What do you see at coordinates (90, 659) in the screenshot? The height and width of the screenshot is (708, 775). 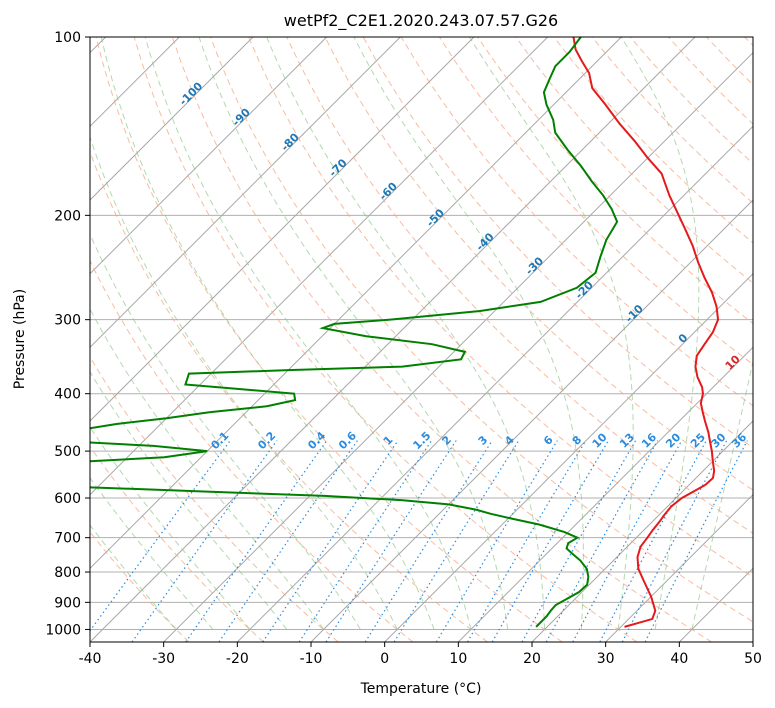 I see `x-tick-label: -40` at bounding box center [90, 659].